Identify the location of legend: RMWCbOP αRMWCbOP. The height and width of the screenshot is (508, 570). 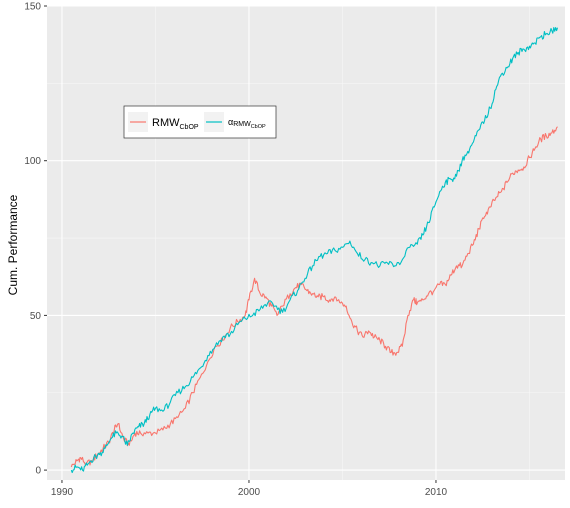
(200, 122).